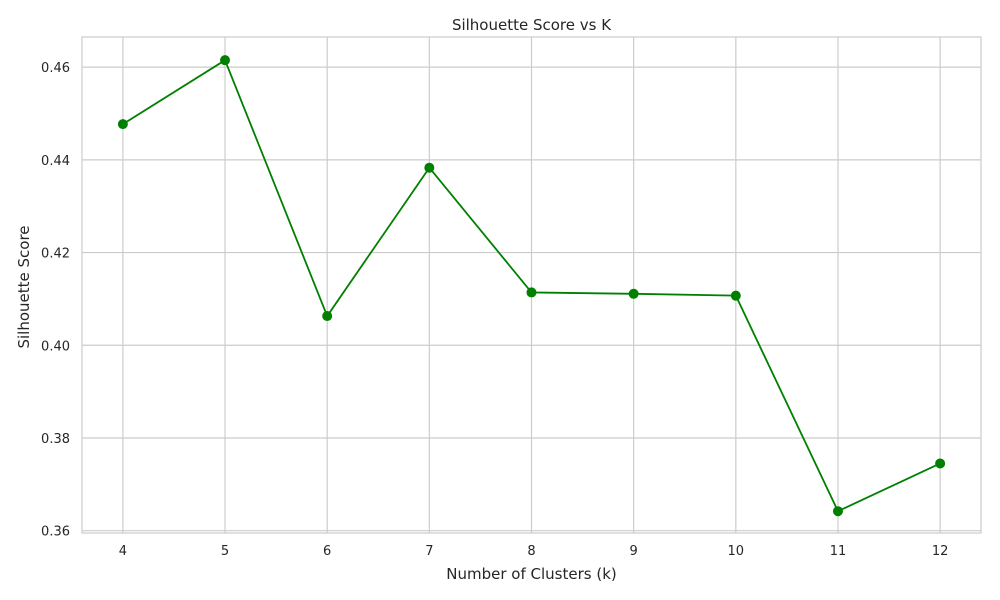 The width and height of the screenshot is (1000, 600). Describe the element at coordinates (55, 439) in the screenshot. I see `y-tick-label: 0.38` at that location.